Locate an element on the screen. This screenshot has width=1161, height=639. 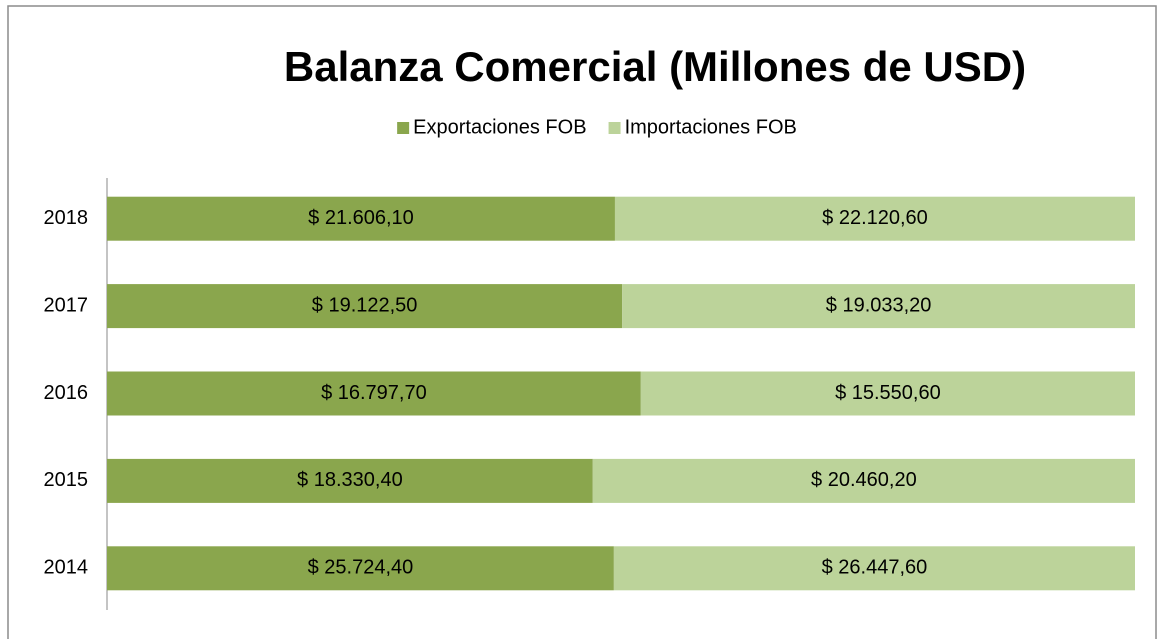
data-label: $ 26.447,60 is located at coordinates (875, 568).